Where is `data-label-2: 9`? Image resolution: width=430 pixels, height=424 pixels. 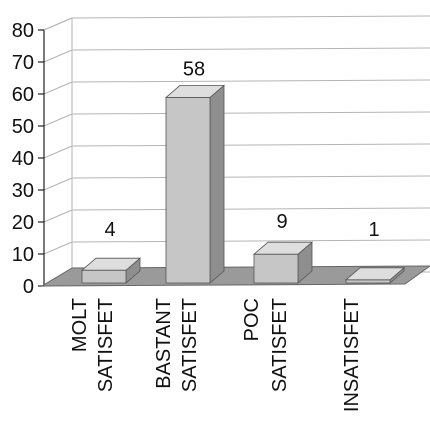 data-label-2: 9 is located at coordinates (281, 222).